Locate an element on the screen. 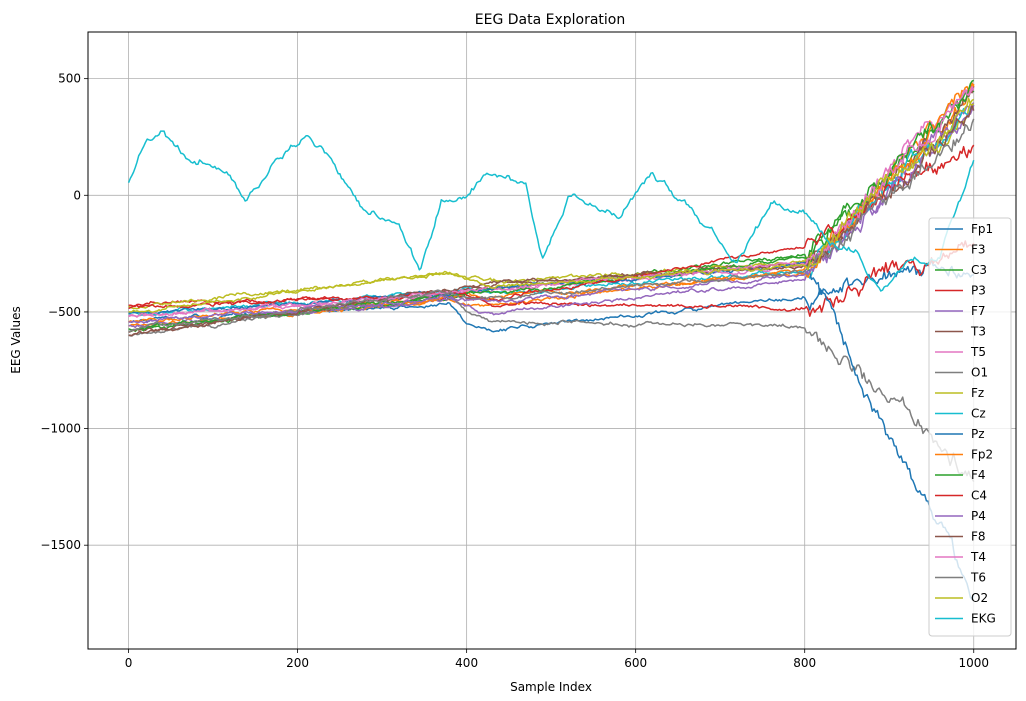 Image resolution: width=1026 pixels, height=701 pixels. legend-label-p4: P4 is located at coordinates (978, 516).